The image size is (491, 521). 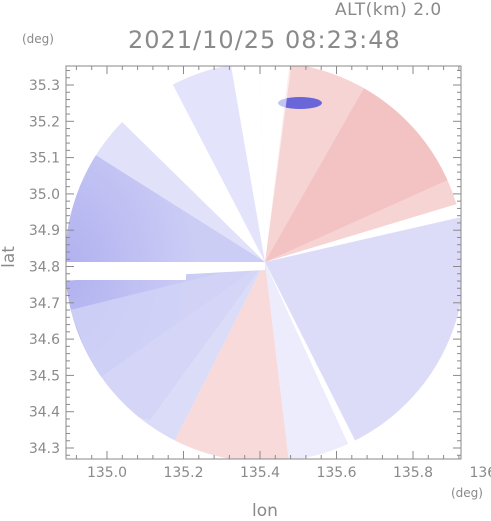 I want to click on altitude-label: ALT(km) 2.0, so click(x=388, y=10).